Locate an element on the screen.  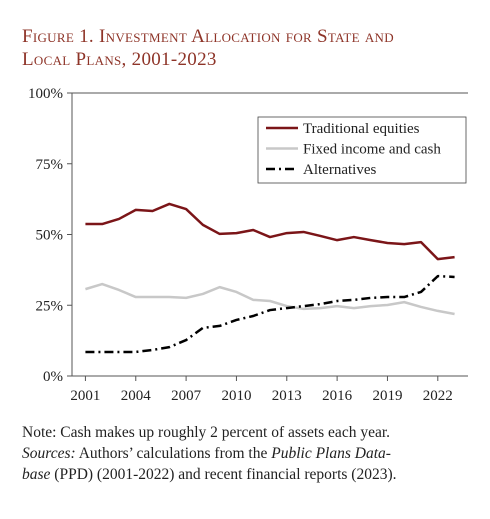
y-tick-label: 50% is located at coordinates (50, 236).